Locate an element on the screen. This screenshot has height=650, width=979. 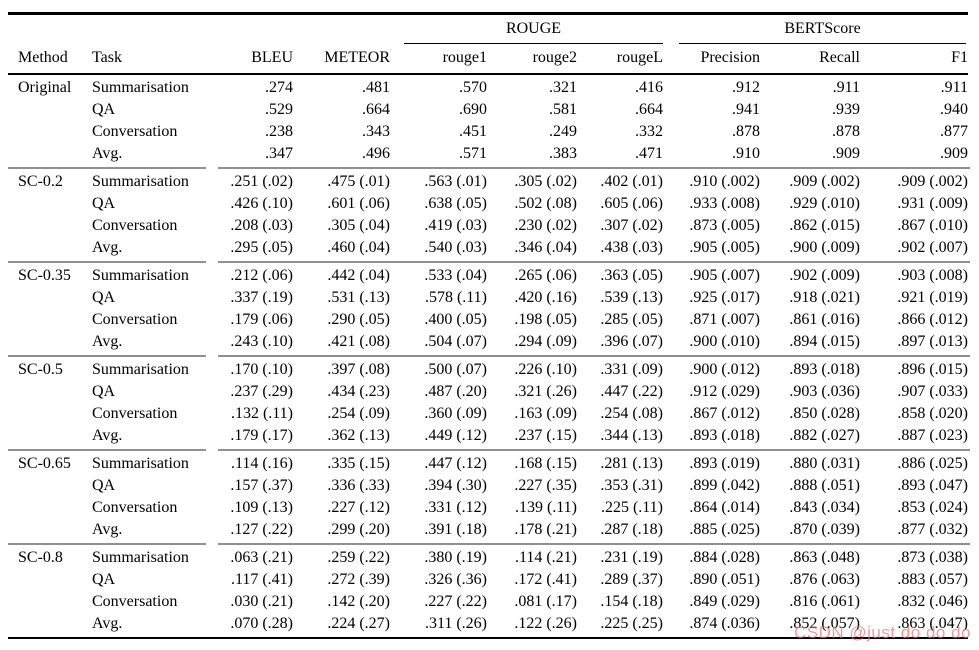
rouge-group-underline: ROUGE is located at coordinates (533, 29).